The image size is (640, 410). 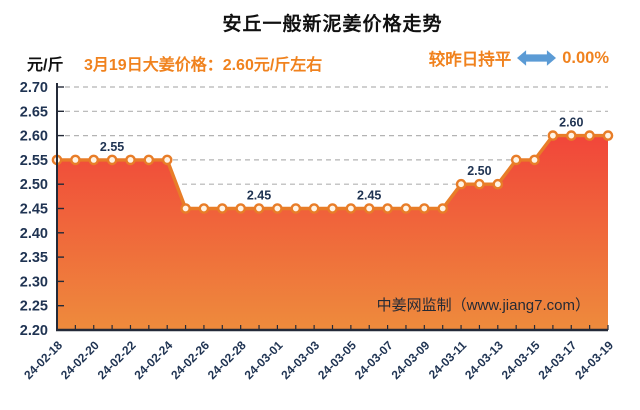 What do you see at coordinates (80, 360) in the screenshot?
I see `x-axis-label: 24-02-20` at bounding box center [80, 360].